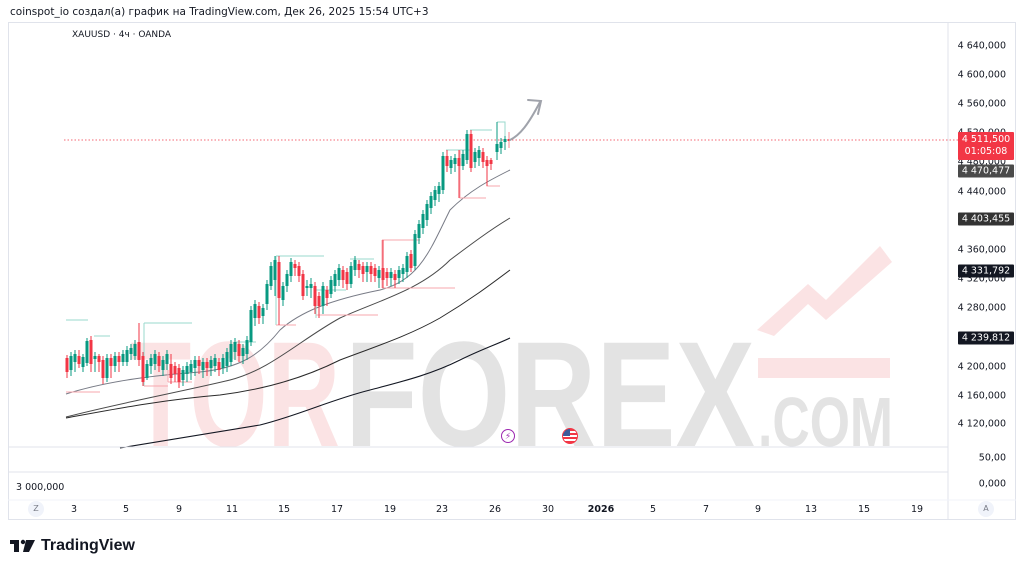  What do you see at coordinates (825, 422) in the screenshot?
I see `svg-text: .COM` at bounding box center [825, 422].